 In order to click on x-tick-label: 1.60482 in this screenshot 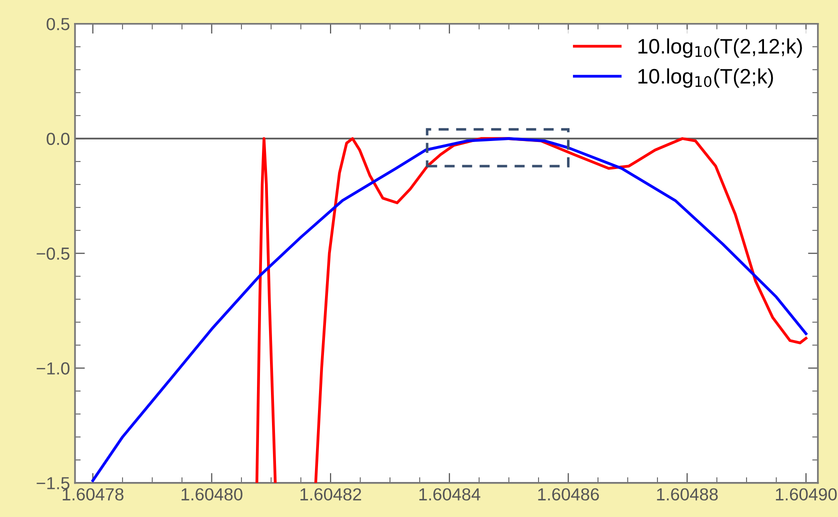, I will do `click(331, 494)`.